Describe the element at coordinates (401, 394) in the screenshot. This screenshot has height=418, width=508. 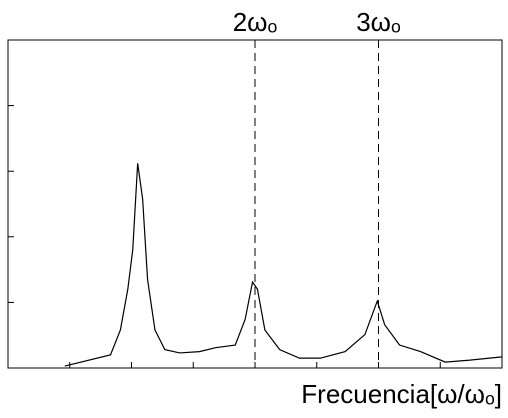
I see `x-axis-label: Frecuencia[ω/ωₒ]` at that location.